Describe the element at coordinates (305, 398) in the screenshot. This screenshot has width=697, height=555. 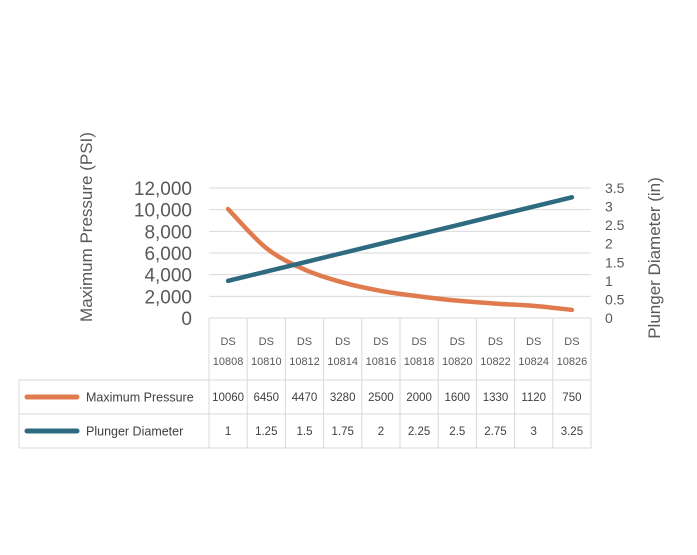
I see `table-cell-value: 4470` at that location.